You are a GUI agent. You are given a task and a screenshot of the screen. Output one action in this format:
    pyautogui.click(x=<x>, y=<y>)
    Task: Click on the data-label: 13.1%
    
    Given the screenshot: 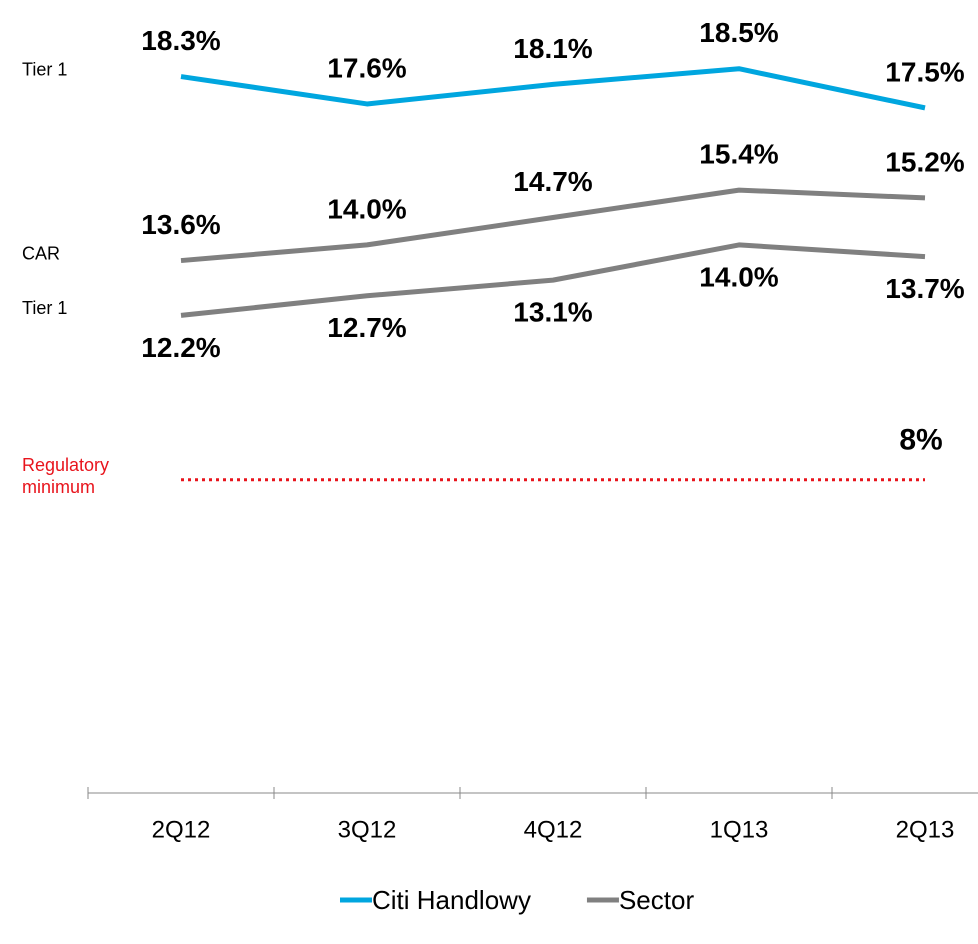 What is the action you would take?
    pyautogui.click(x=552, y=312)
    